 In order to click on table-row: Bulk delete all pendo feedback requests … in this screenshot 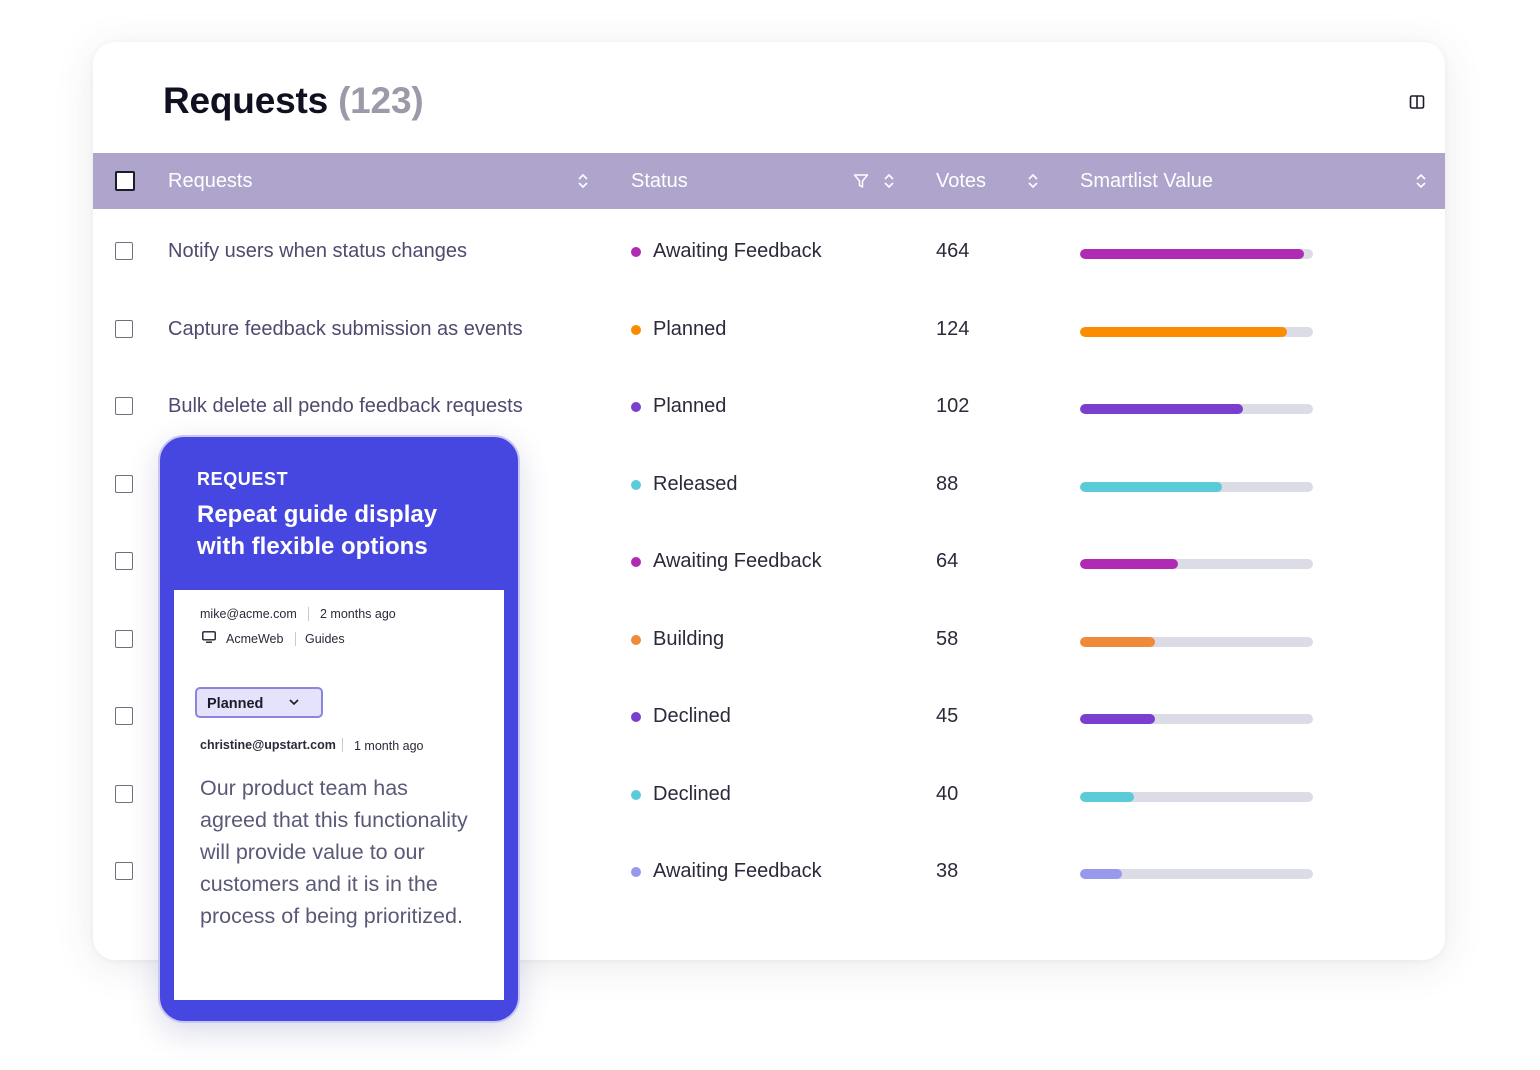, I will do `click(769, 403)`.